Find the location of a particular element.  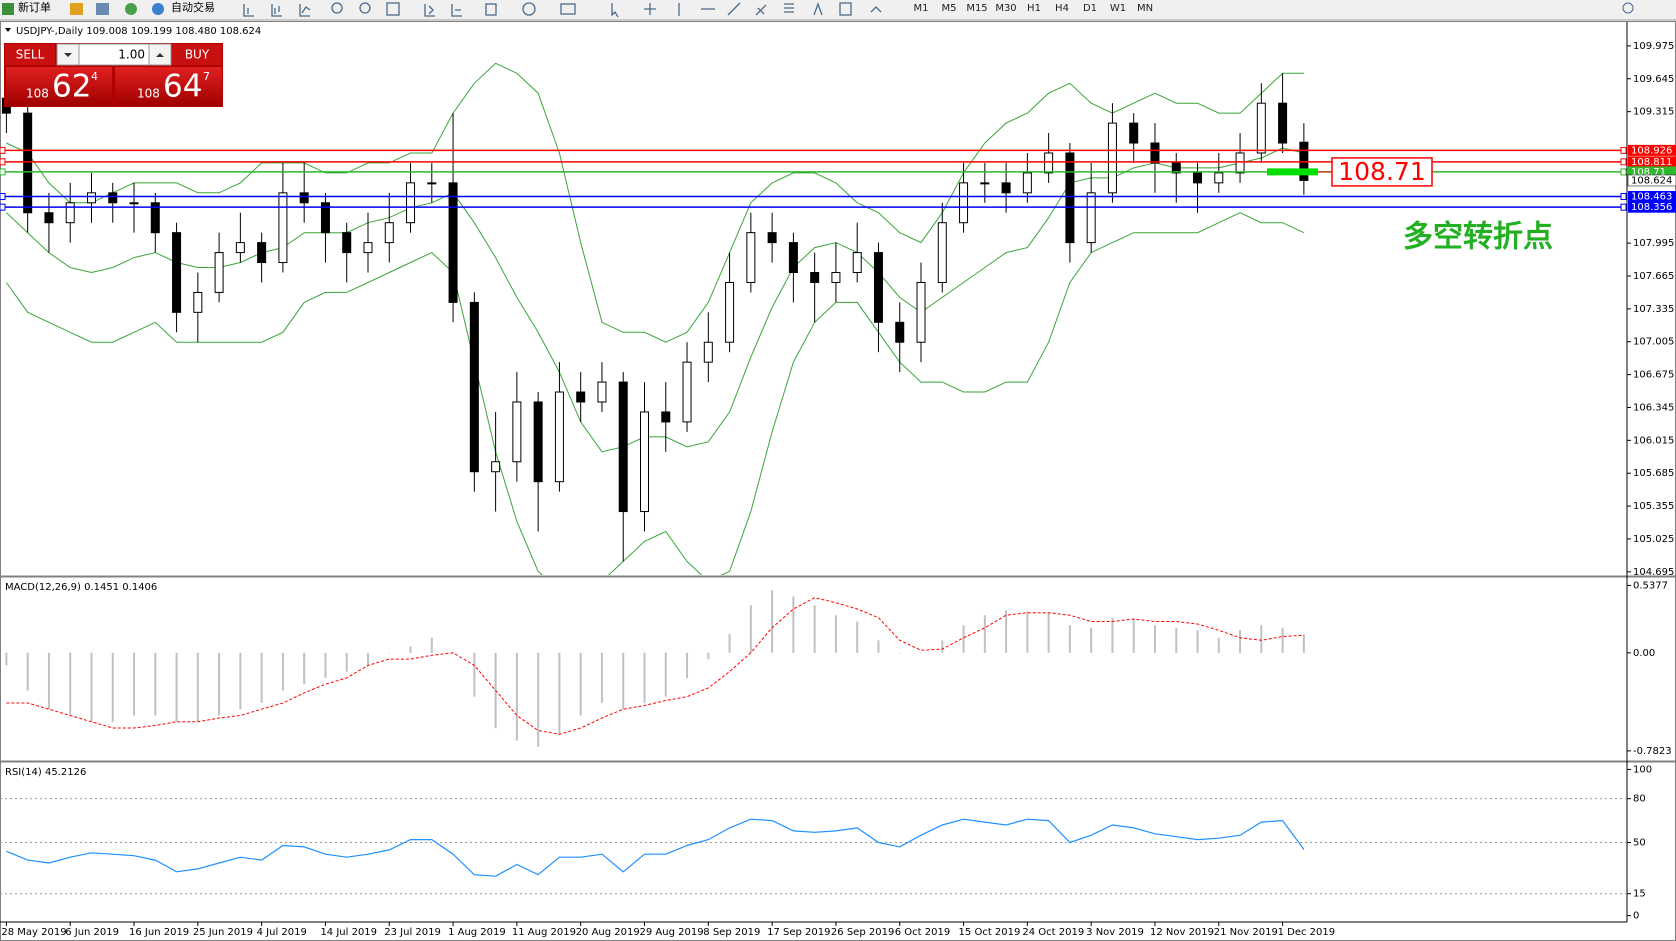

y-tick-label: 109.315 is located at coordinates (1653, 112).